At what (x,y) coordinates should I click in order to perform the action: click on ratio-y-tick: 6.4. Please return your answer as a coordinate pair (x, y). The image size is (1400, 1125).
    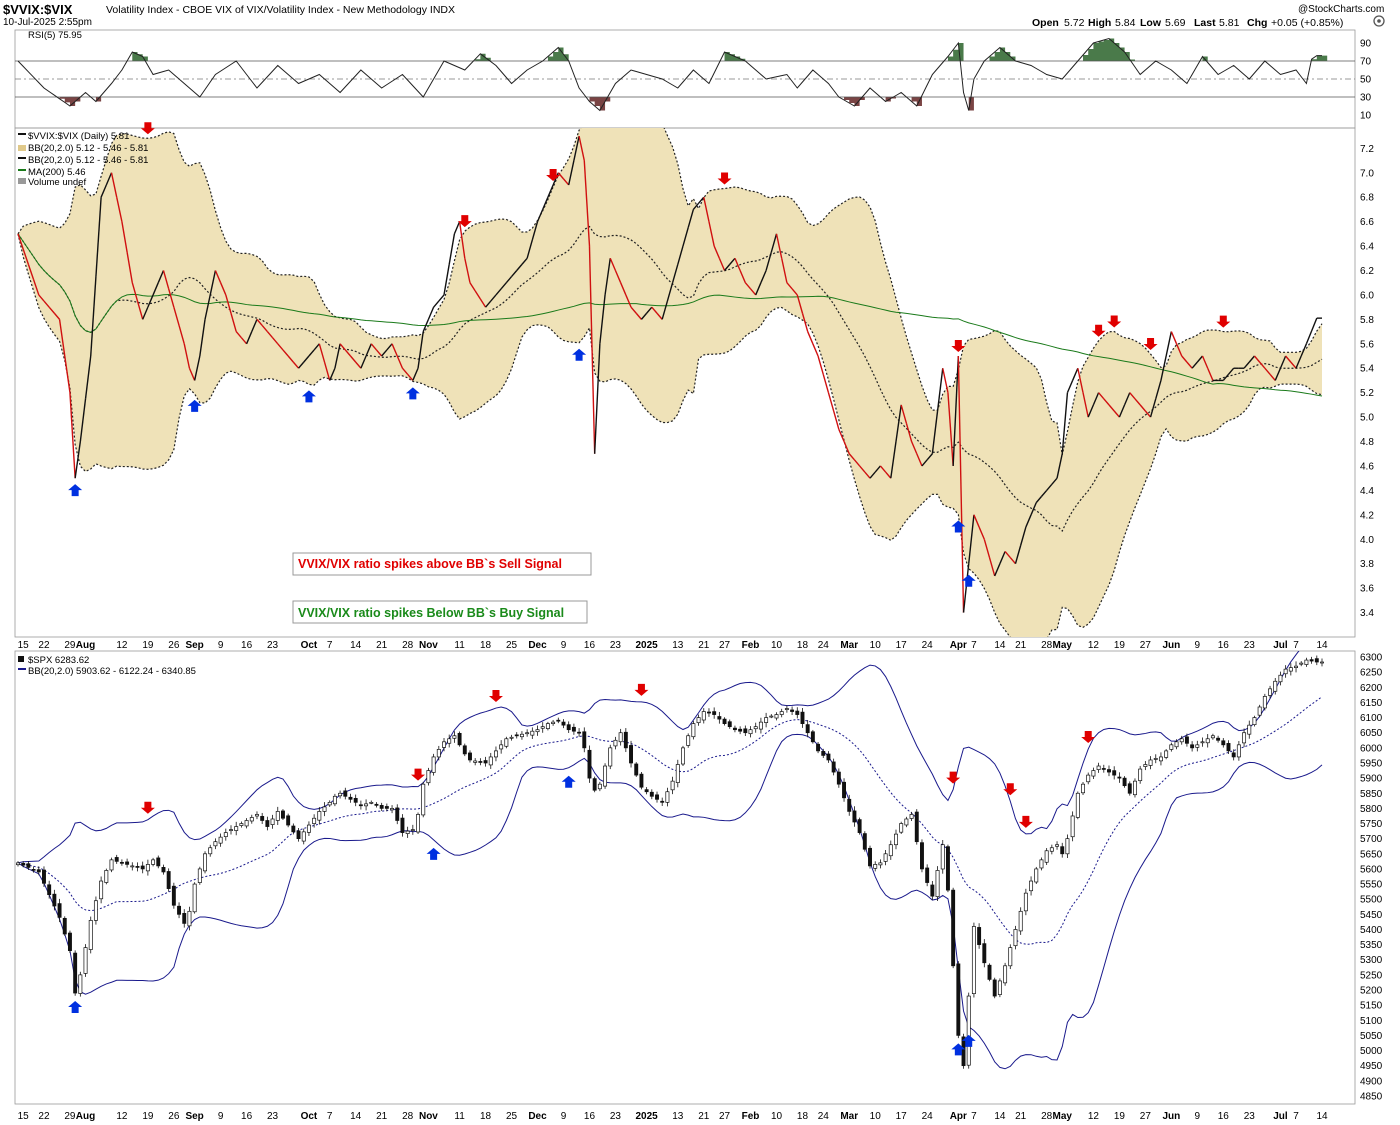
    Looking at the image, I should click on (1367, 247).